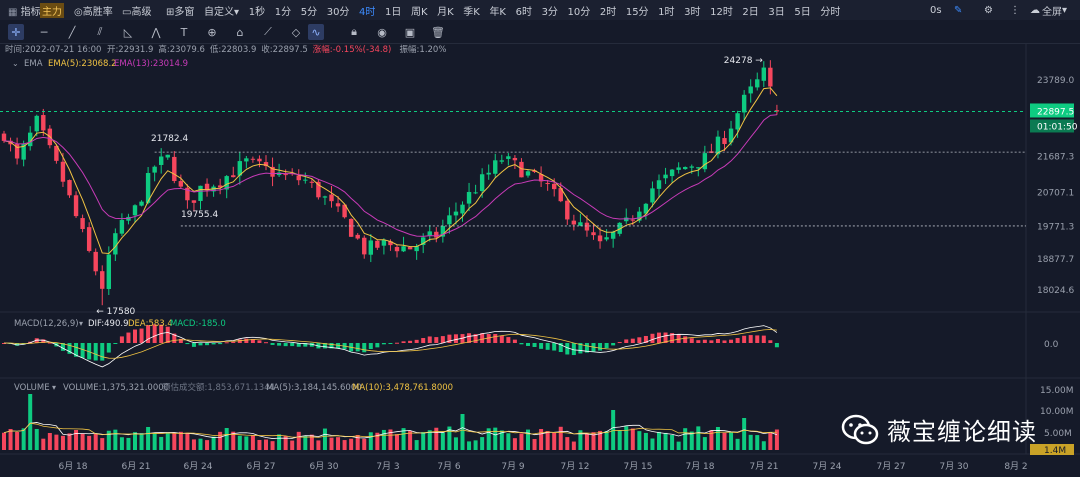 Image resolution: width=1080 pixels, height=477 pixels. What do you see at coordinates (410, 32) in the screenshot?
I see `lock-tool-icon: ▣` at bounding box center [410, 32].